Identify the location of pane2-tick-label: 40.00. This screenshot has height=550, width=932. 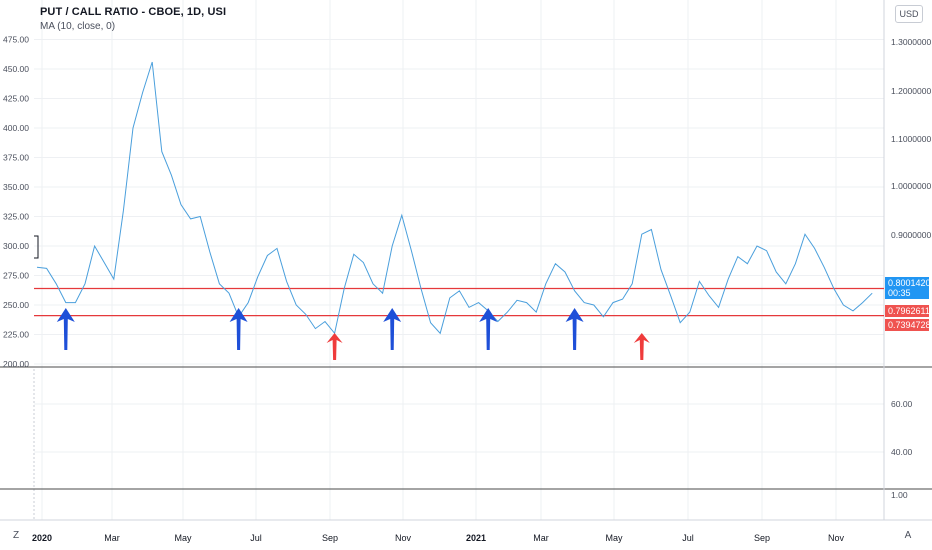
(902, 452).